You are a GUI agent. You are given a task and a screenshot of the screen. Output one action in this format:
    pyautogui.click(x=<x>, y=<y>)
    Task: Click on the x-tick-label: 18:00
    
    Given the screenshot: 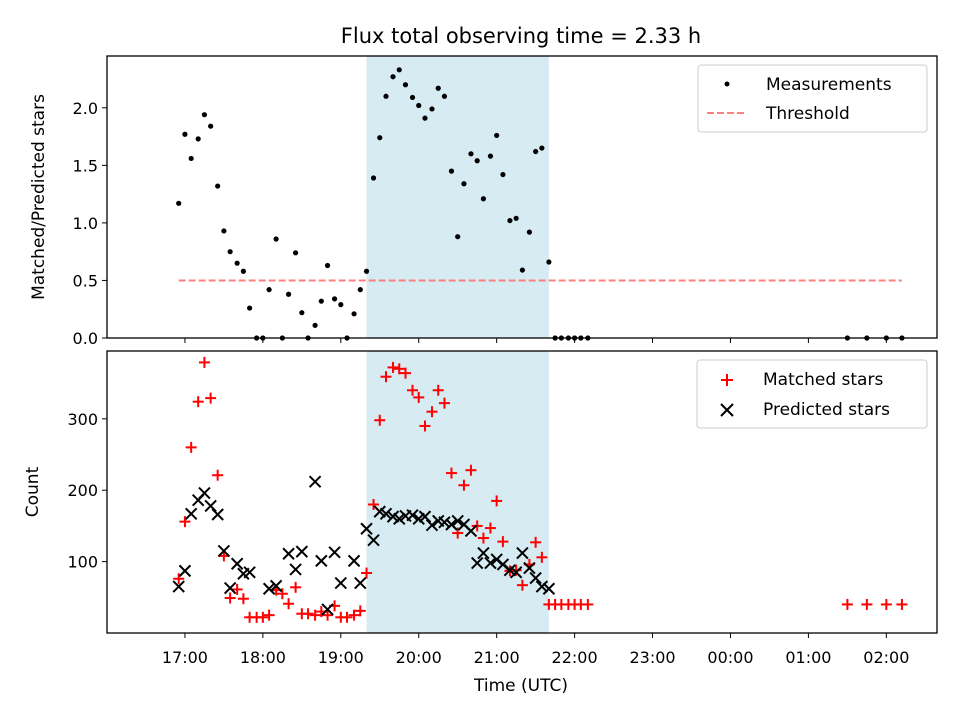 What is the action you would take?
    pyautogui.click(x=263, y=657)
    